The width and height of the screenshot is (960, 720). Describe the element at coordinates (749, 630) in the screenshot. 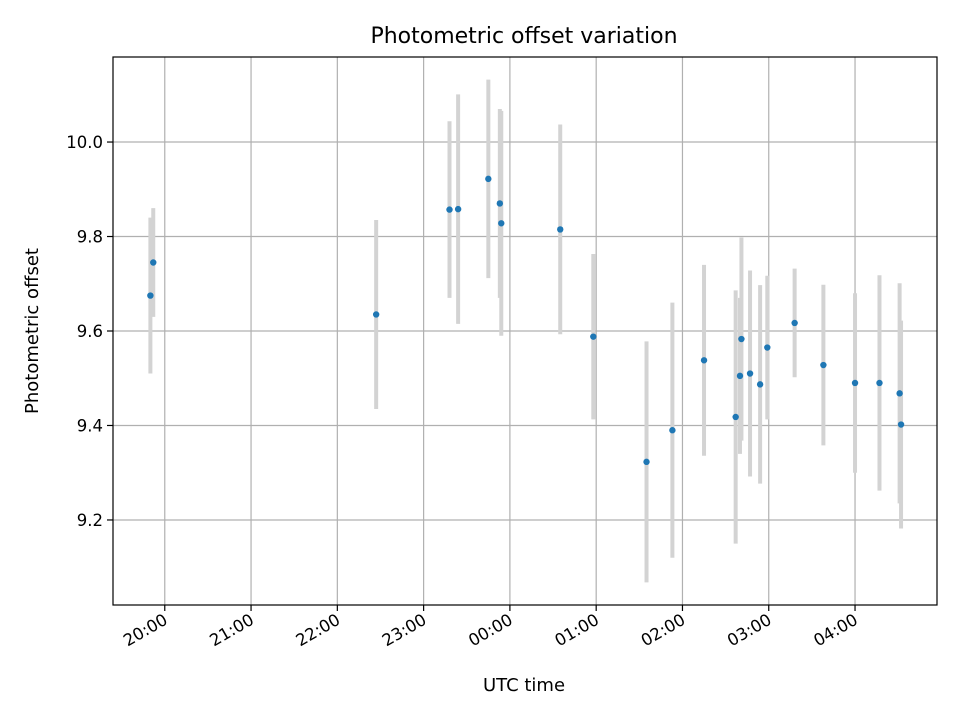

I see `x-tick-label: 03:00` at that location.